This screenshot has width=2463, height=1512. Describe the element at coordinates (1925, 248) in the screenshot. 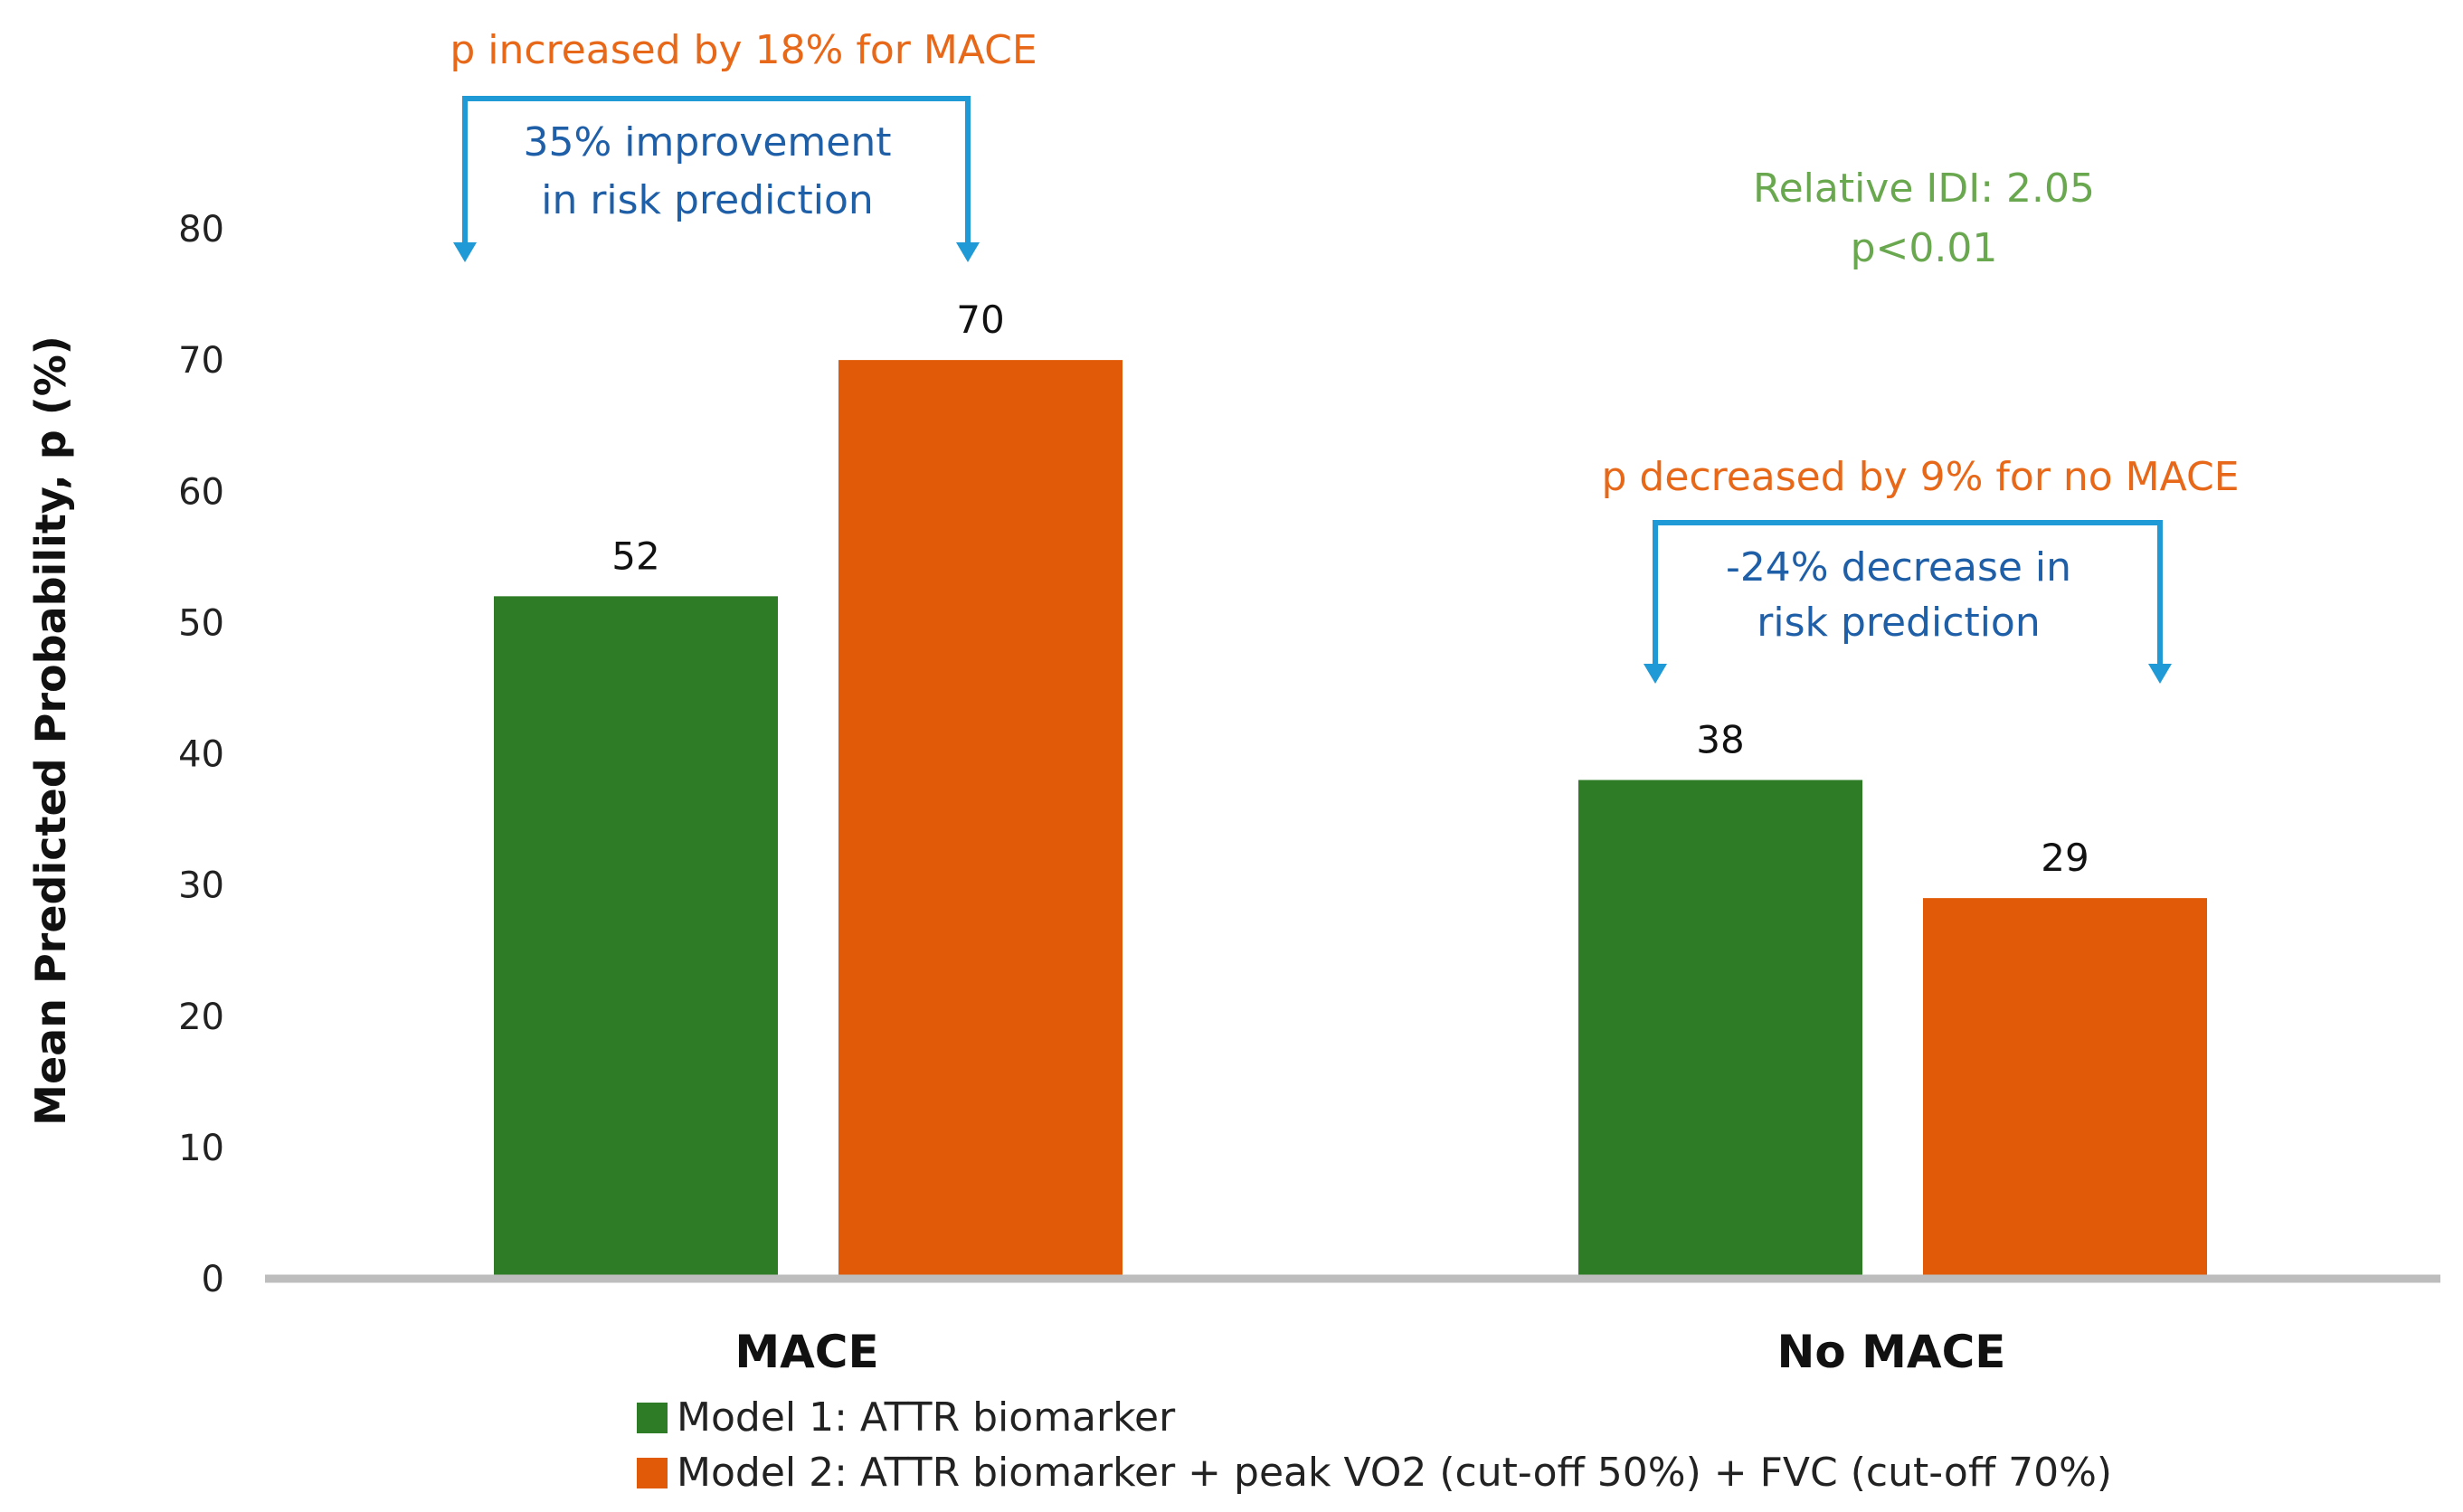

I see `idi-p-value: p<0.01` at that location.